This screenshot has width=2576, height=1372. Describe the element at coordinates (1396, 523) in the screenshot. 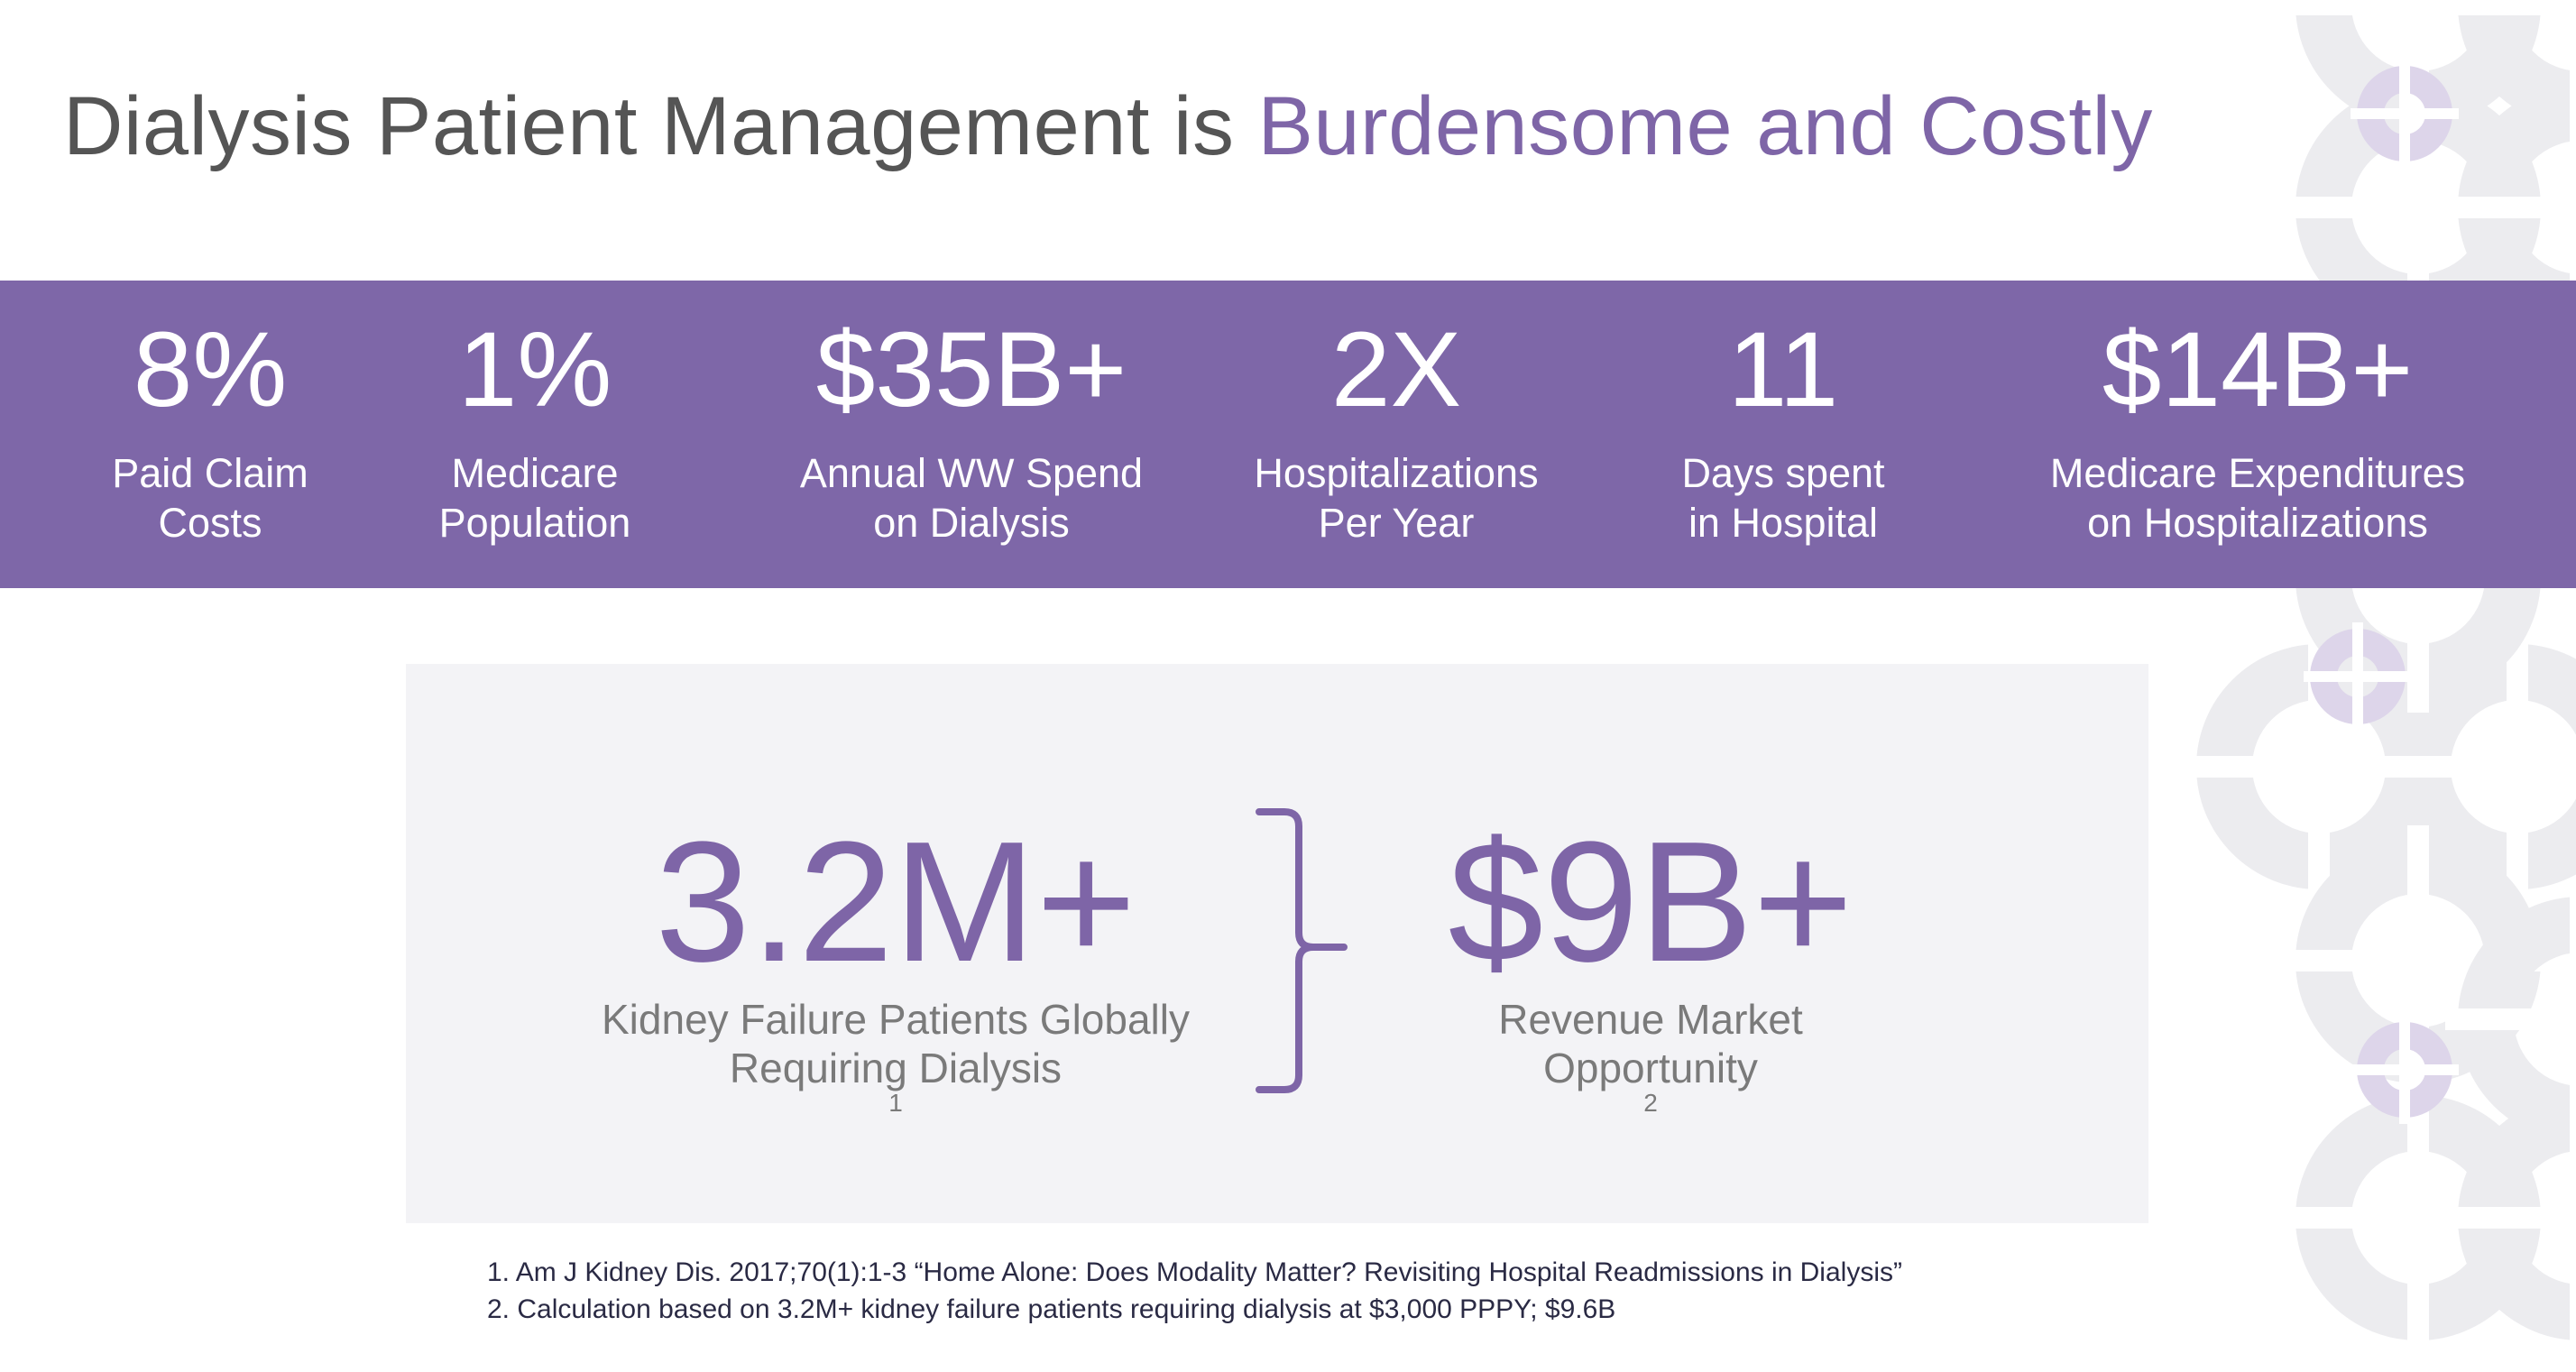

I see `stat-label-line: Per Year` at that location.